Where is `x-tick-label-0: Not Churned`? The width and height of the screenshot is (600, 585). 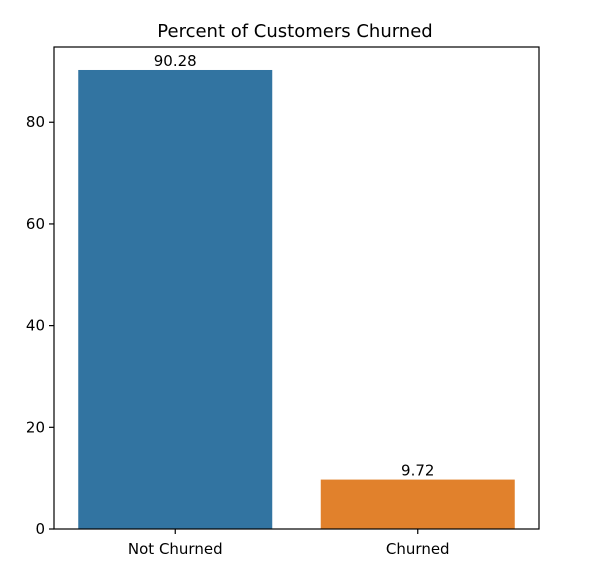
x-tick-label-0: Not Churned is located at coordinates (175, 549).